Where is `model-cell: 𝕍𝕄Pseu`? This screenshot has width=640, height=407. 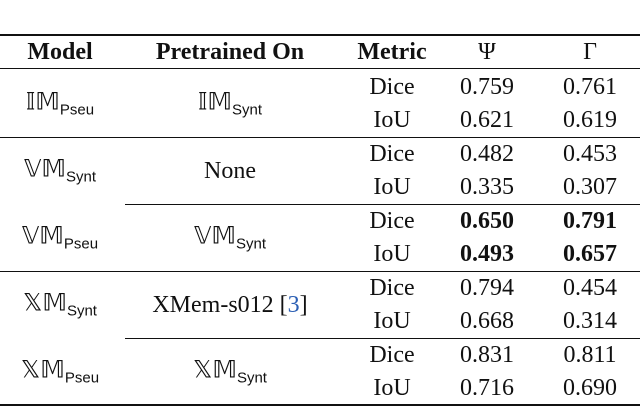 model-cell: 𝕍𝕄Pseu is located at coordinates (60, 237).